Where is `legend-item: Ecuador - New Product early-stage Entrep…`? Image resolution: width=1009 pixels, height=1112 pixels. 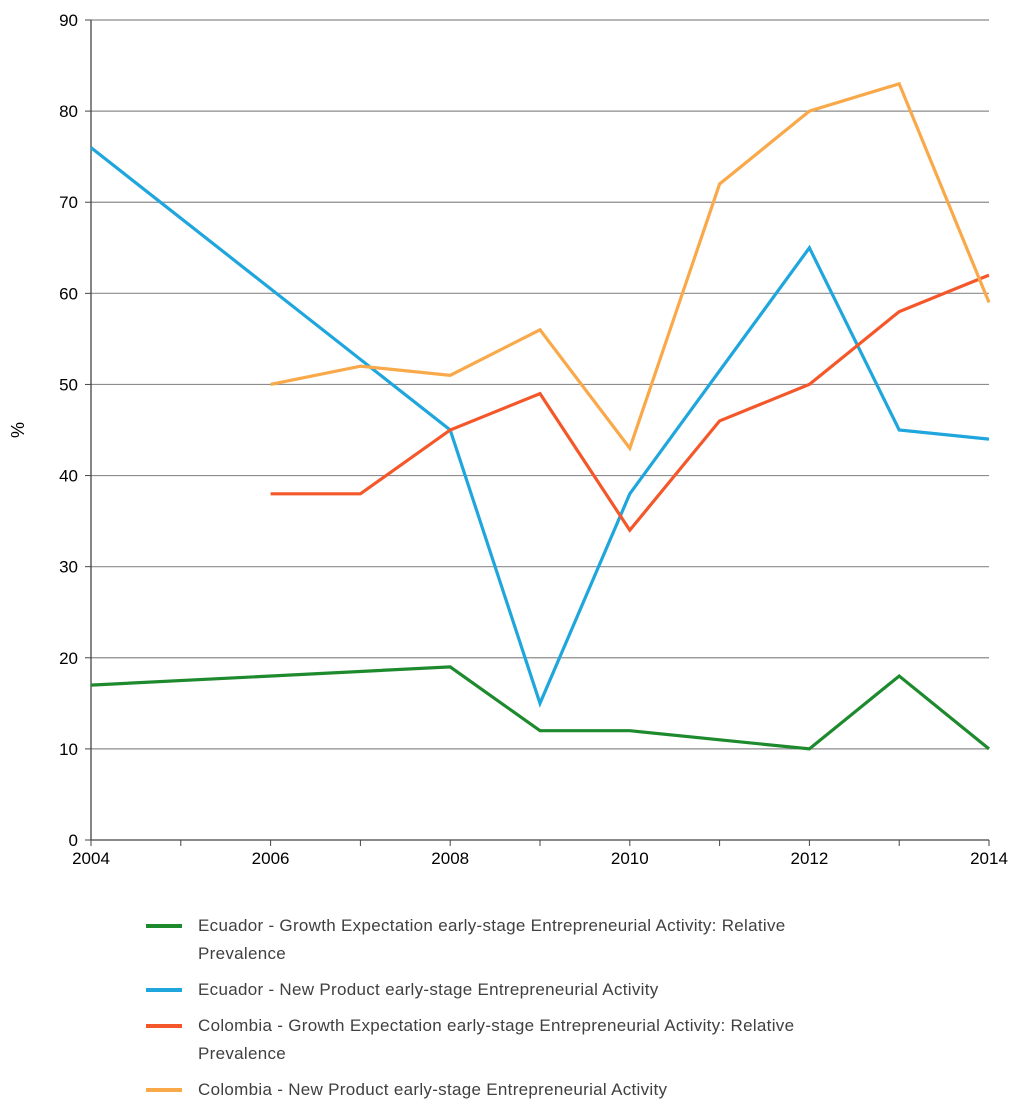
legend-item: Ecuador - New Product early-stage Entrep… is located at coordinates (526, 990).